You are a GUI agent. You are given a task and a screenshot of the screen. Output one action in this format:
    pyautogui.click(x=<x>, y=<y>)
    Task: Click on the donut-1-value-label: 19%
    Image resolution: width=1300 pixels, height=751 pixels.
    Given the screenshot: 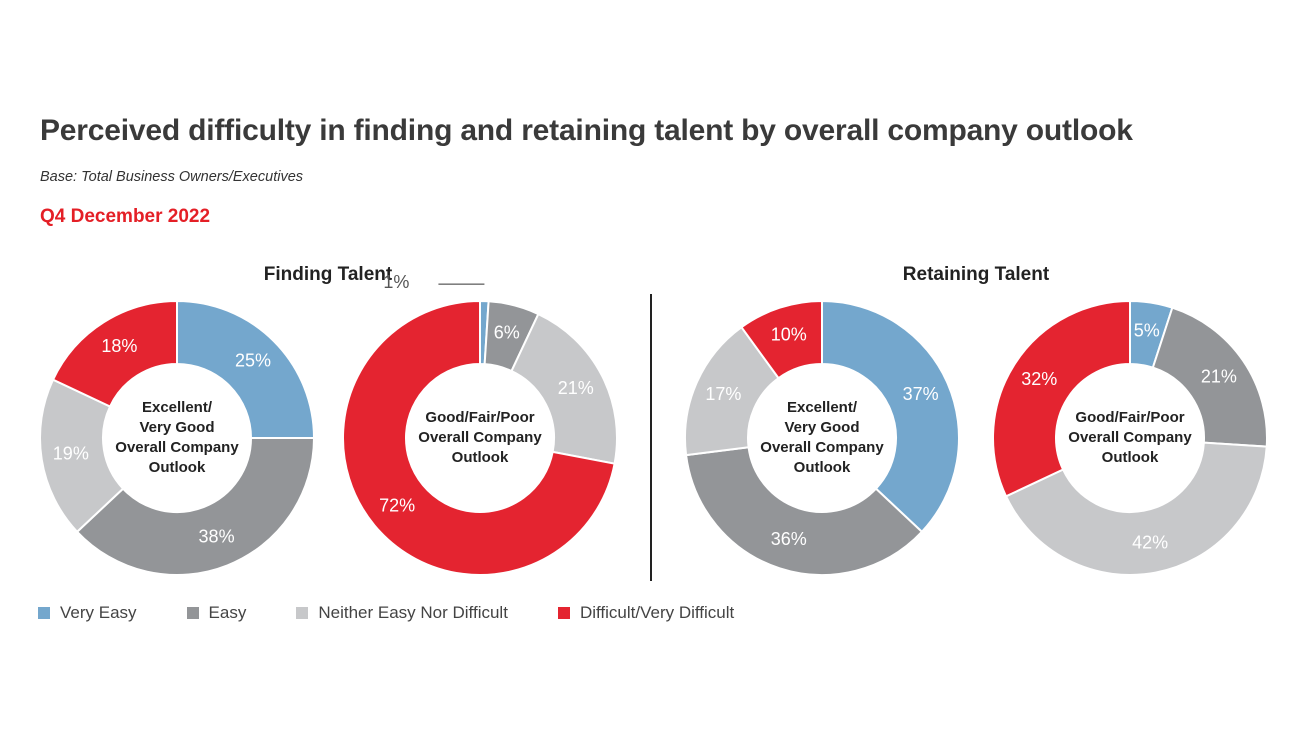 What is the action you would take?
    pyautogui.click(x=71, y=454)
    